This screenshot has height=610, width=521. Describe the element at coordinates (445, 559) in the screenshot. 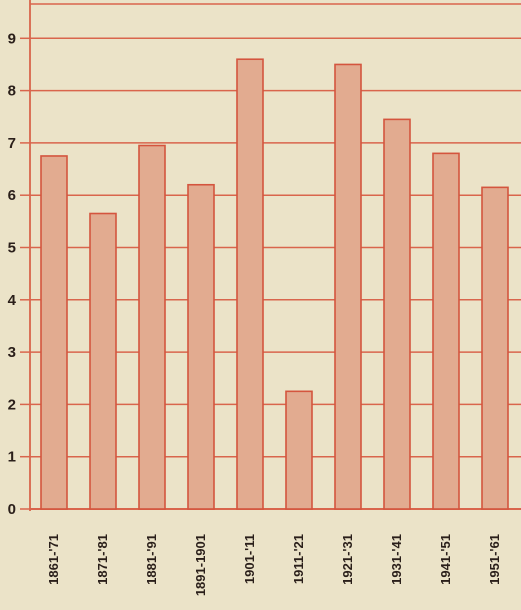

I see `x-tick-label: 1941-'51` at that location.